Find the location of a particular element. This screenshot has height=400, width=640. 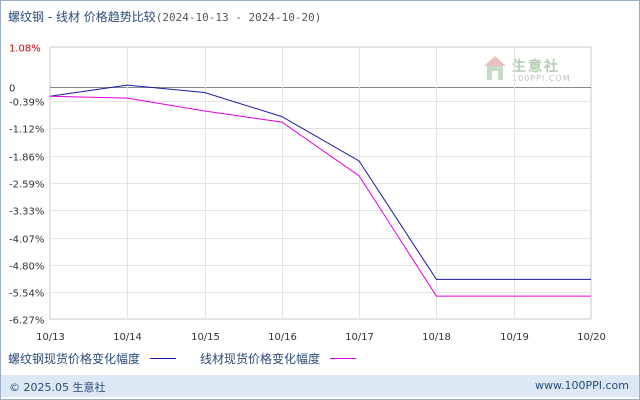

x-tick-label: 10/18 is located at coordinates (436, 337).